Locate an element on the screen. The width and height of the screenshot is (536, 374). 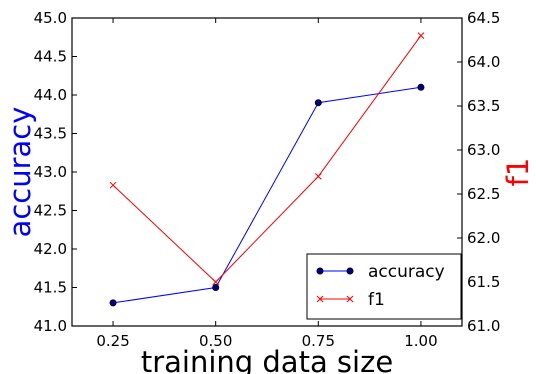
left-tick-label: 42.0 is located at coordinates (50, 249).